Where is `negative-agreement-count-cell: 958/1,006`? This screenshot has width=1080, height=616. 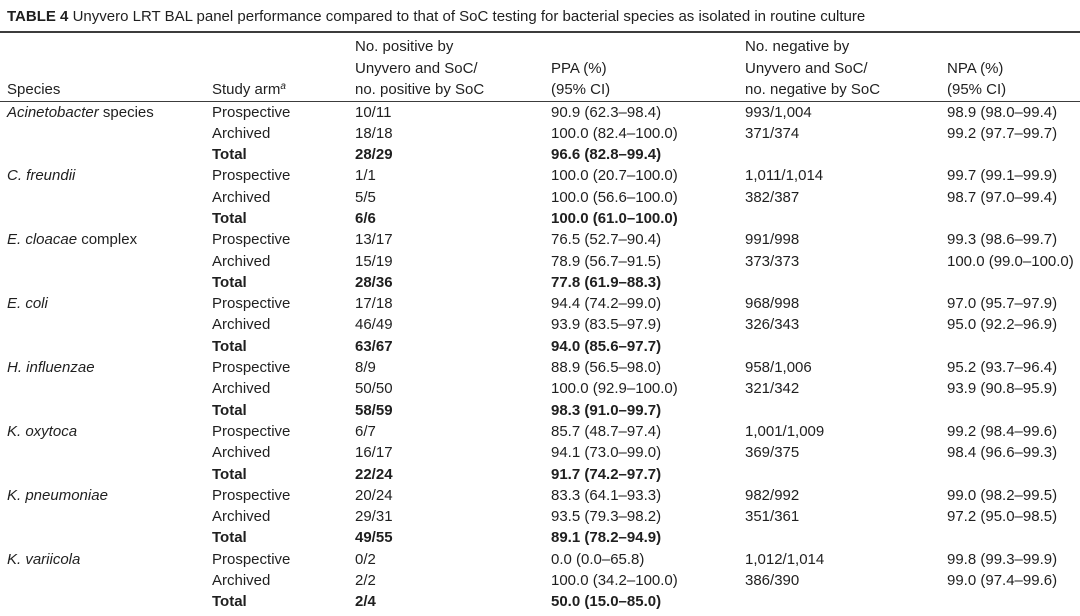
negative-agreement-count-cell: 958/1,006 is located at coordinates (778, 368).